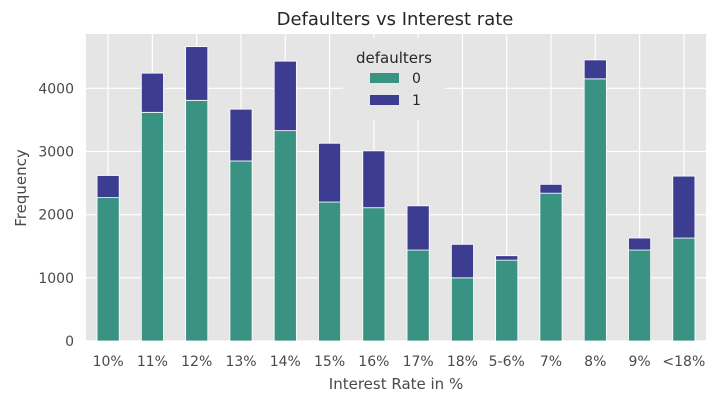 The height and width of the screenshot is (407, 716). I want to click on x-tick-label: 7%, so click(551, 362).